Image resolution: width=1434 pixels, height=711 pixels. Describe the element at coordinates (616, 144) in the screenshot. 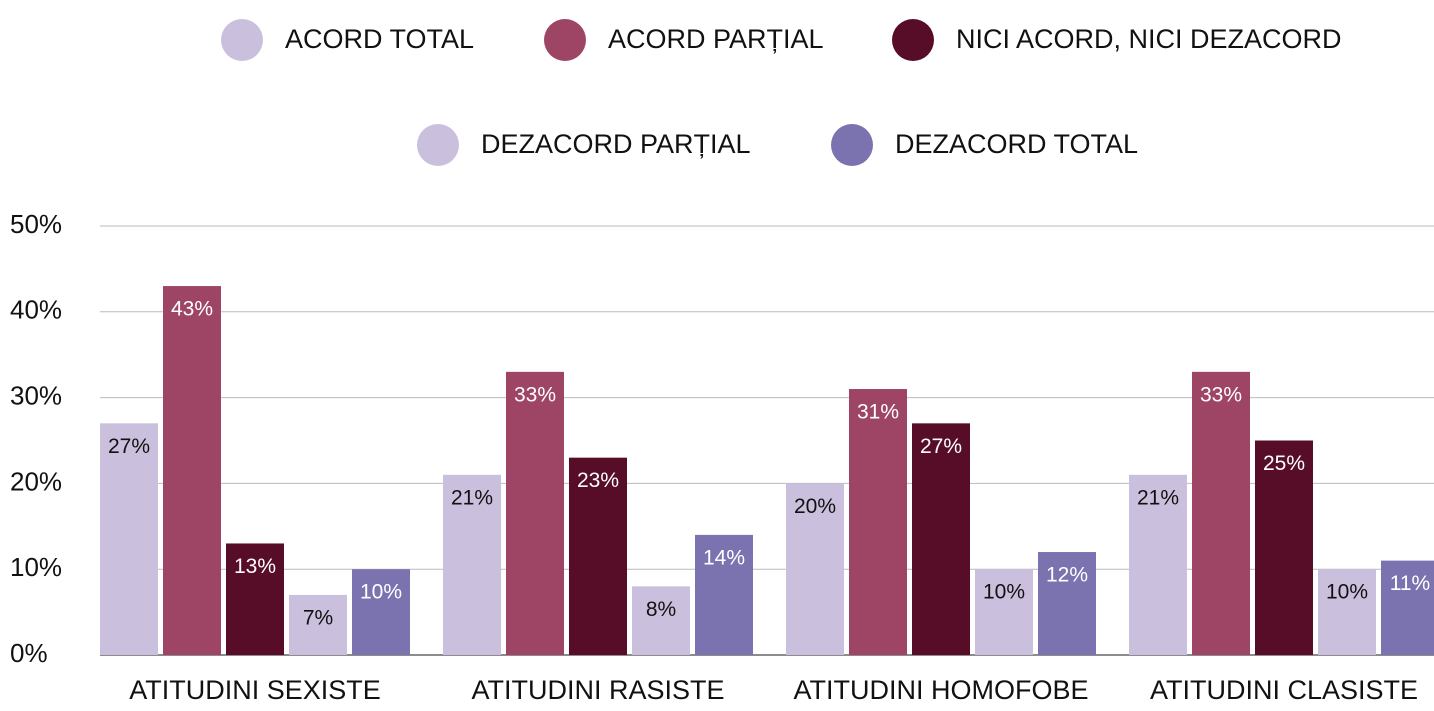

I see `legend-label: DEZACORD PARȚIAL` at that location.